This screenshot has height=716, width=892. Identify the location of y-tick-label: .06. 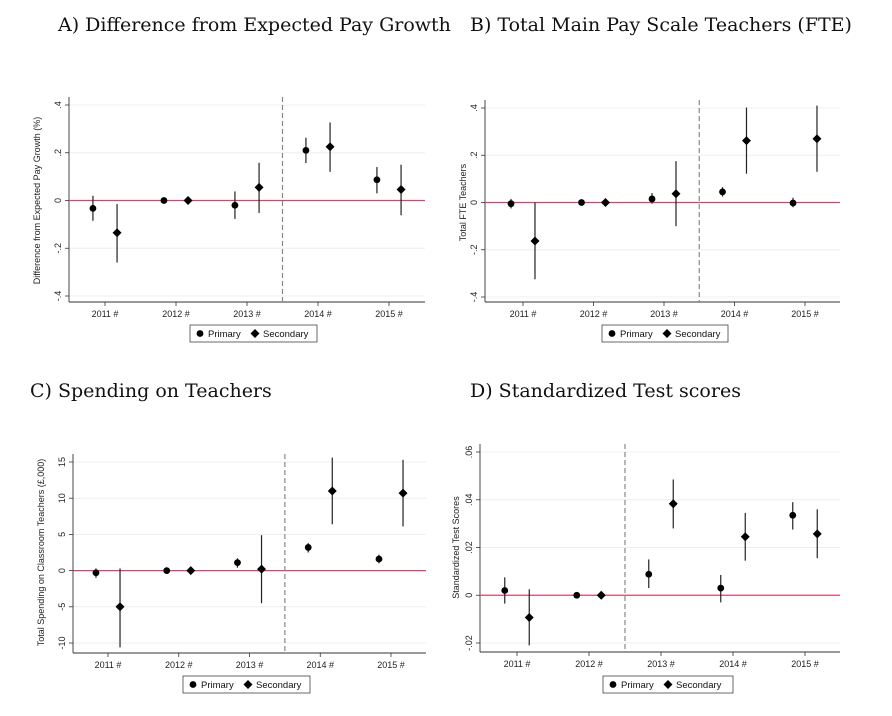
(469, 452).